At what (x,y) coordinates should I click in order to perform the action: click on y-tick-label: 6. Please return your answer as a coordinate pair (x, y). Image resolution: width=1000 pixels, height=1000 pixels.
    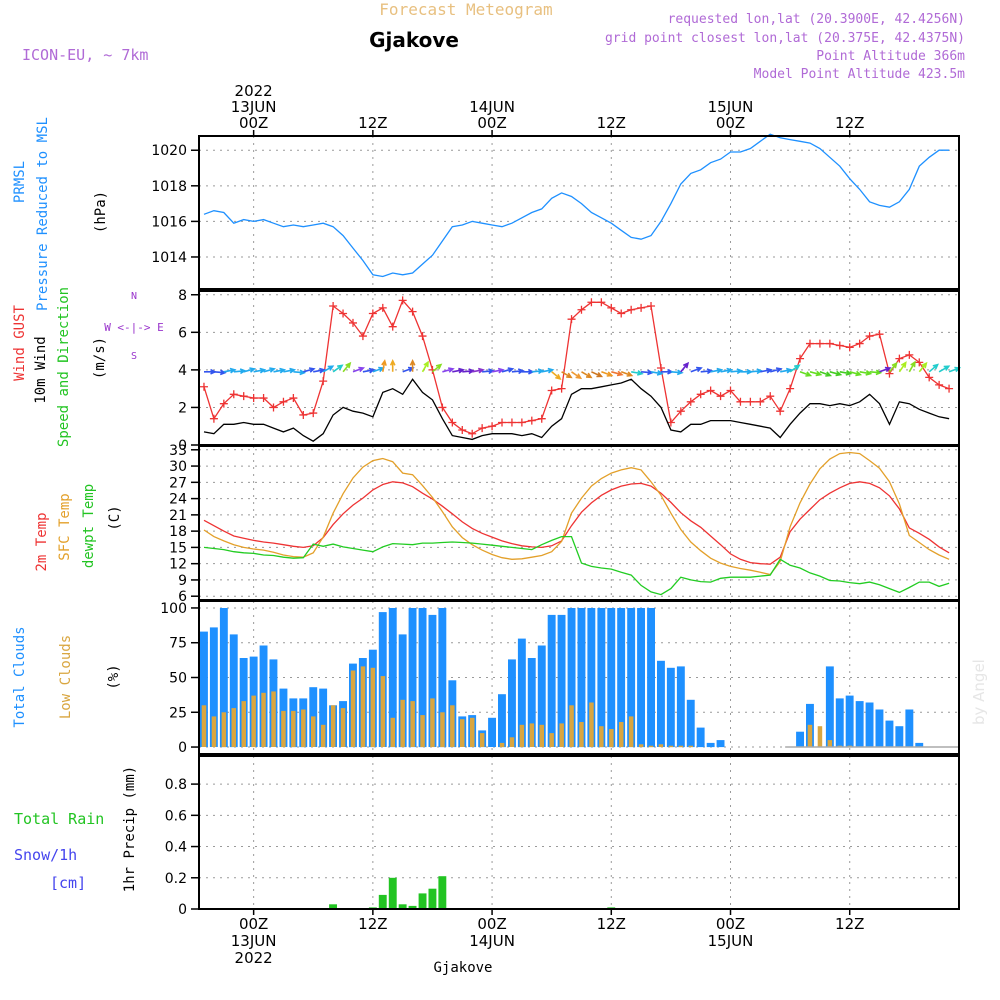
    Looking at the image, I should click on (182, 333).